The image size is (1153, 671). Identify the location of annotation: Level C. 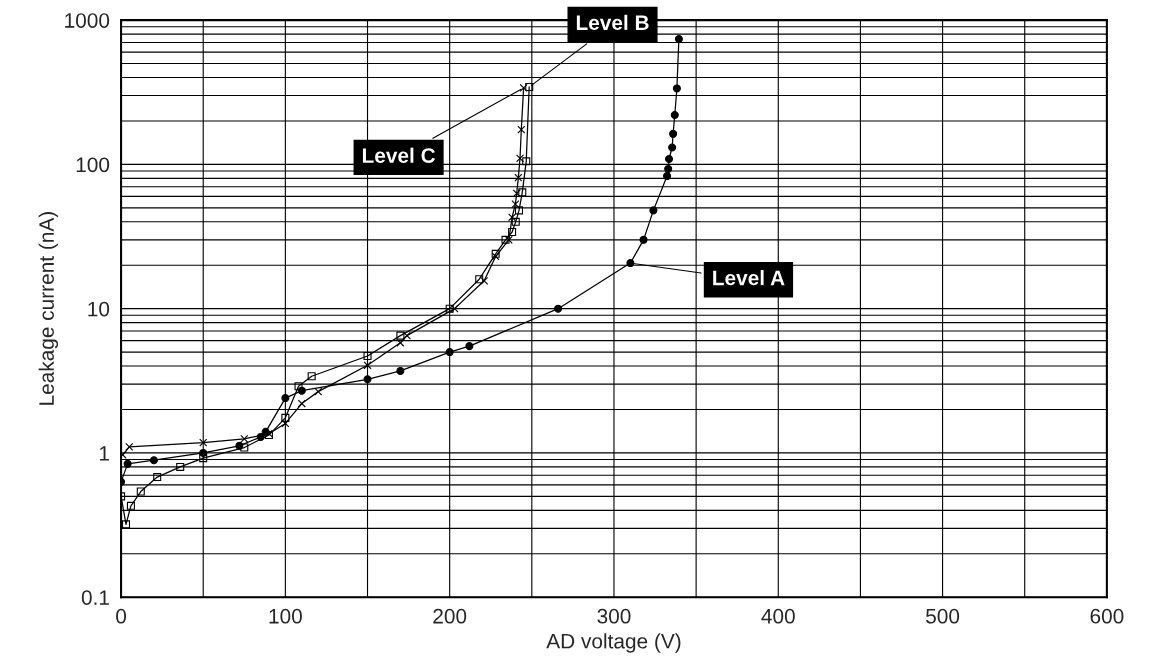
(399, 155).